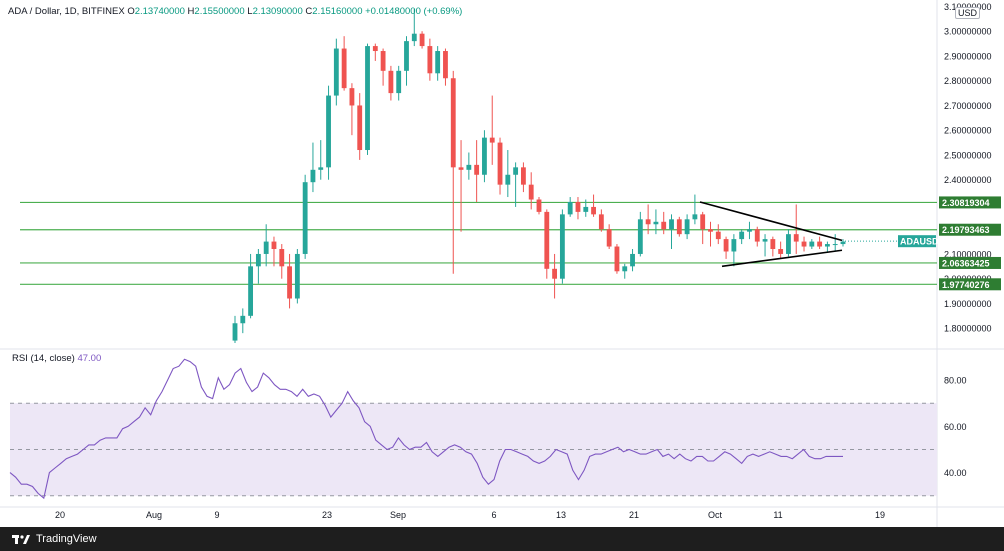 The height and width of the screenshot is (551, 1004). What do you see at coordinates (968, 106) in the screenshot?
I see `price-axis-tick: 2.70000000` at bounding box center [968, 106].